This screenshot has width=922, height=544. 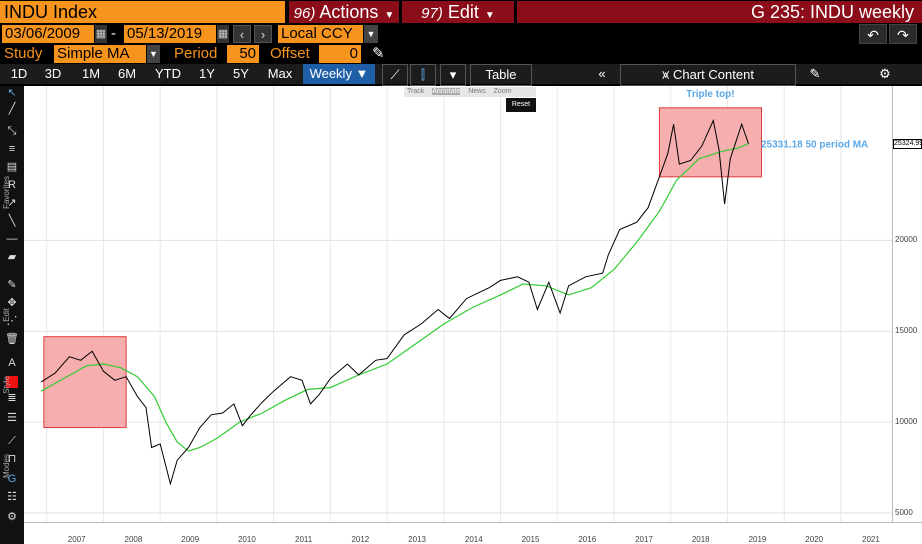 I want to click on y-tick-label: 10000, so click(x=906, y=422).